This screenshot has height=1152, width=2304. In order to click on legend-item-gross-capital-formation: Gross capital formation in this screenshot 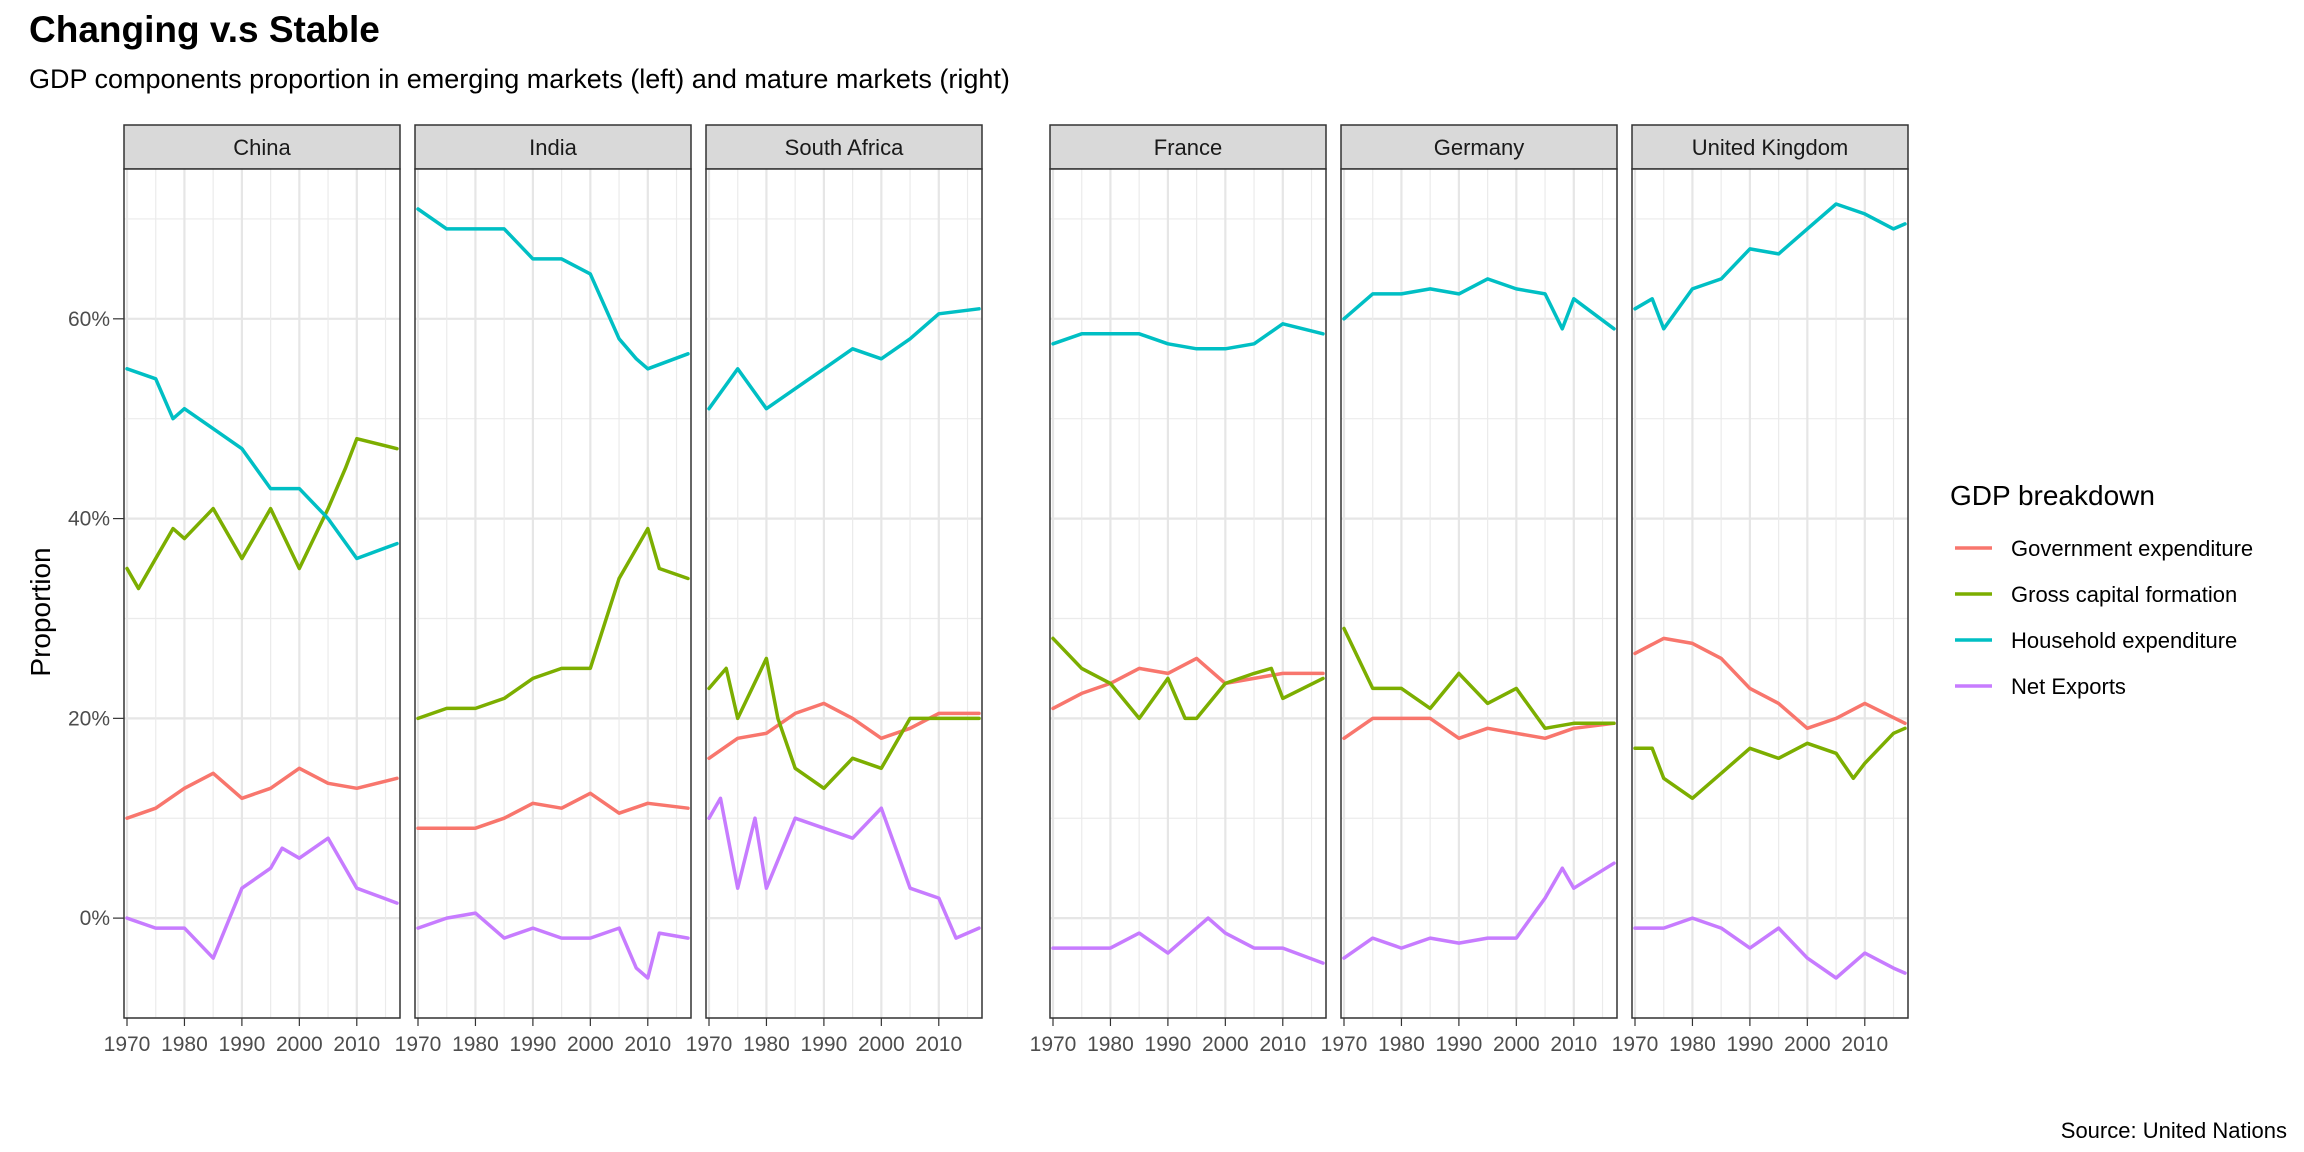, I will do `click(2096, 594)`.